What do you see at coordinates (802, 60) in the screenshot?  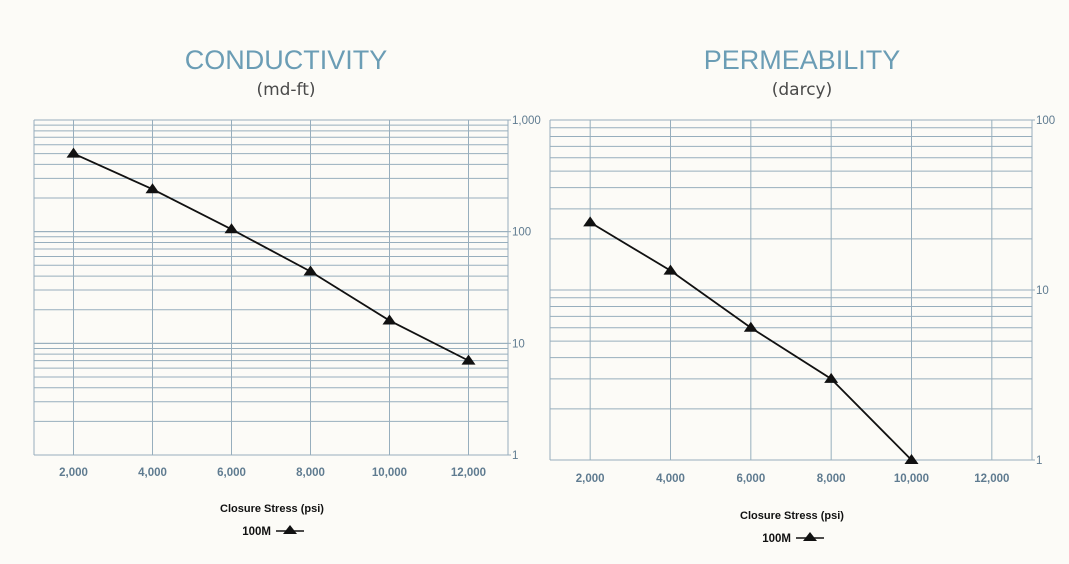 I see `chart-title: PERMEABILITY` at bounding box center [802, 60].